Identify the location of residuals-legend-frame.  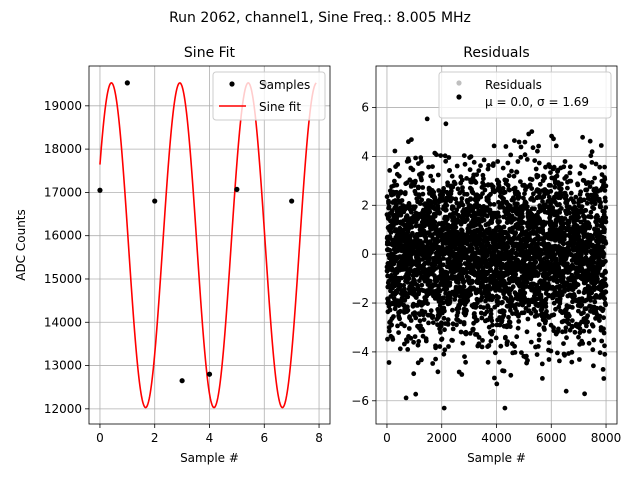
(525, 95).